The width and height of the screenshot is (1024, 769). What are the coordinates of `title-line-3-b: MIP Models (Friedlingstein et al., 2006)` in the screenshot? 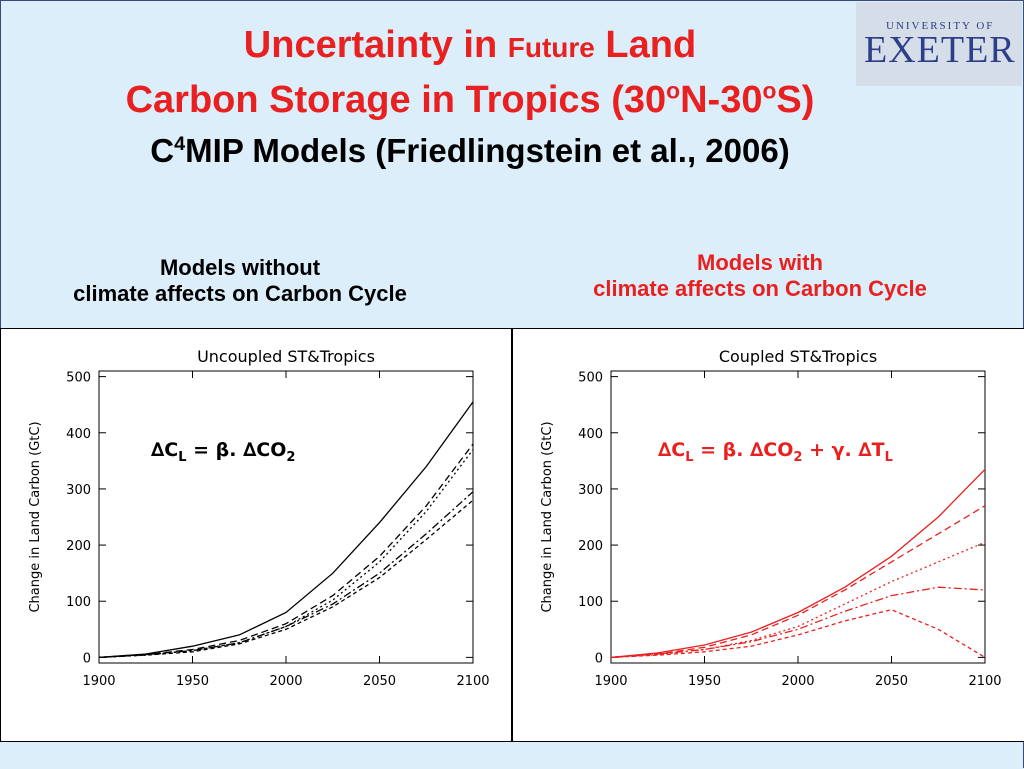 It's located at (487, 150).